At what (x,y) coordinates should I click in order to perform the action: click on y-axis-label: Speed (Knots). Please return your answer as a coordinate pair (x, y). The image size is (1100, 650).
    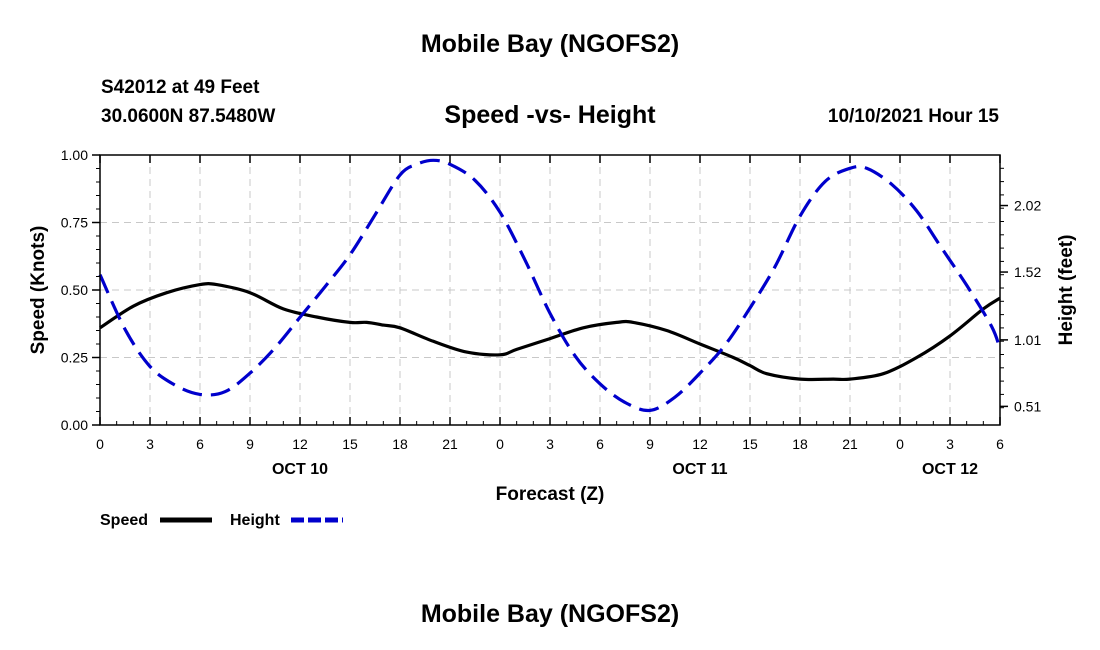
    Looking at the image, I should click on (38, 290).